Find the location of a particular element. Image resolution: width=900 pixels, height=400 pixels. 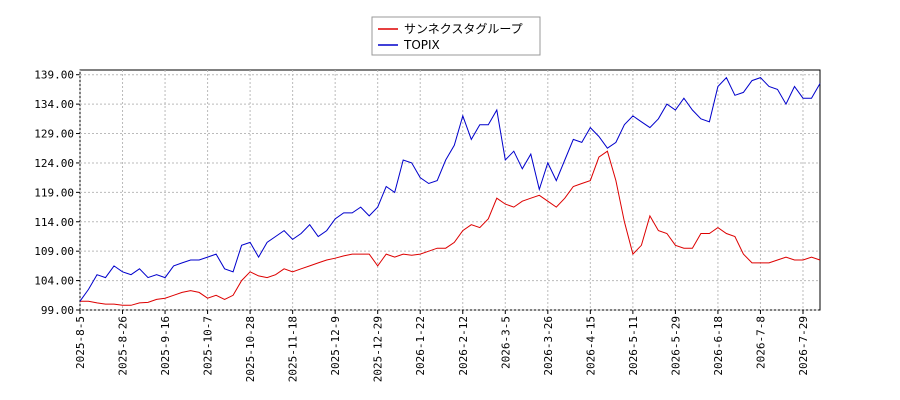

x-tick-label: 2026-1-22 is located at coordinates (420, 346).